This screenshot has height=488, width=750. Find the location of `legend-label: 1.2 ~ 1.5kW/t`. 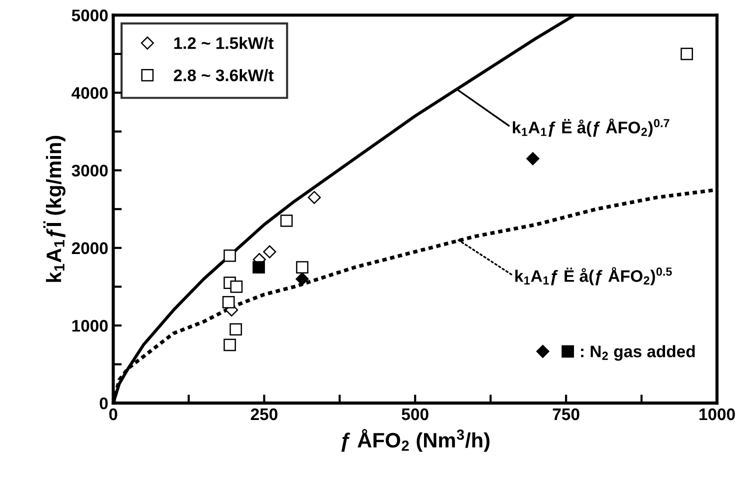

legend-label: 1.2 ~ 1.5kW/t is located at coordinates (224, 43).